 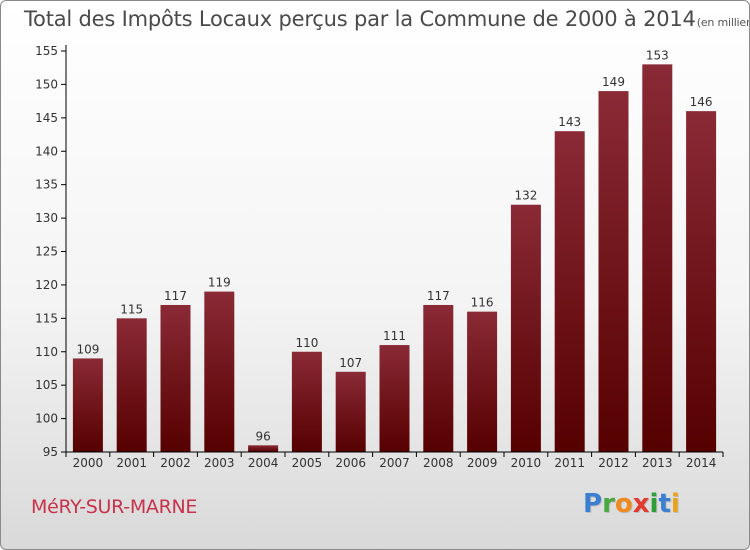 I want to click on bar-value-label: 96, so click(x=262, y=436).